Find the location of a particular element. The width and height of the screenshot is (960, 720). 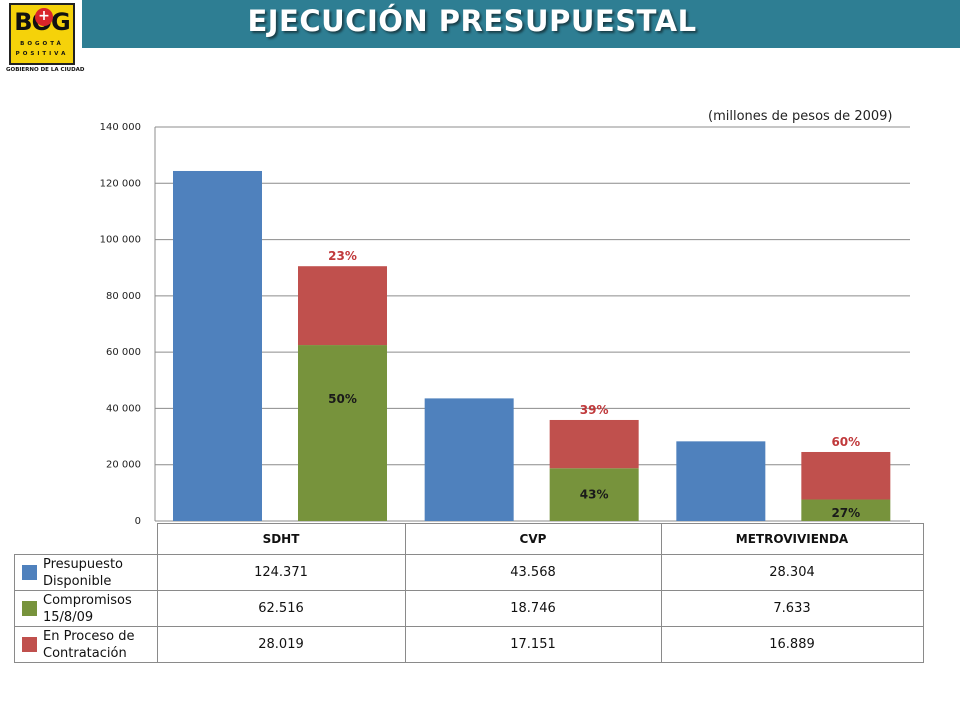

row-label: En Proceso de Contratación is located at coordinates (89, 644).